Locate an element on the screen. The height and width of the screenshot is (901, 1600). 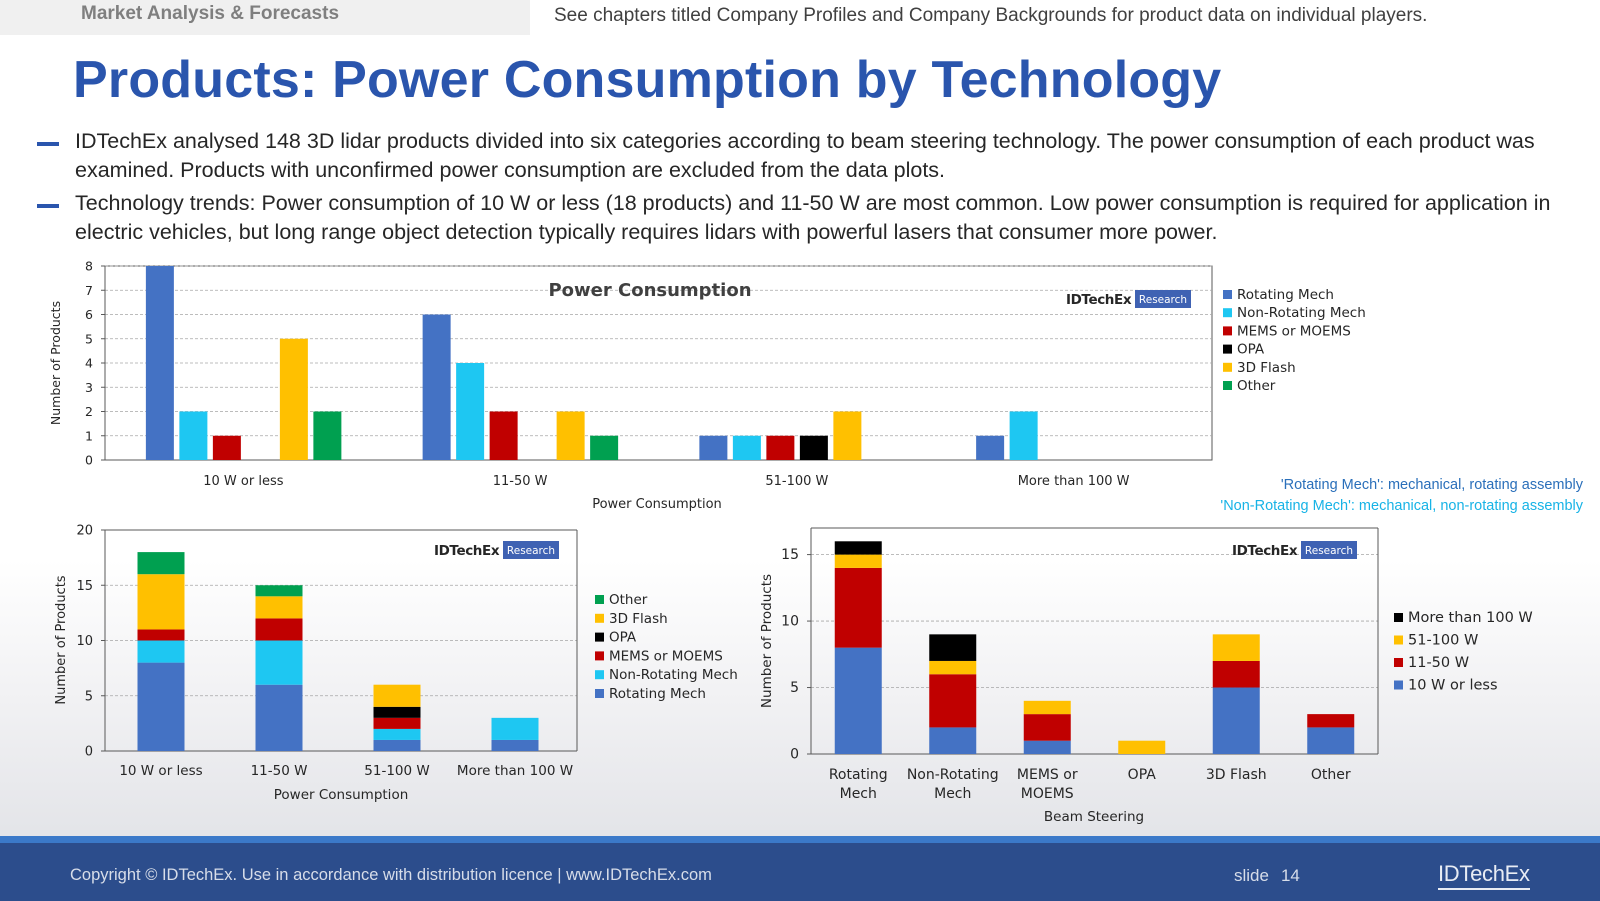
x-axis-title: Power Consumption is located at coordinates (657, 504).